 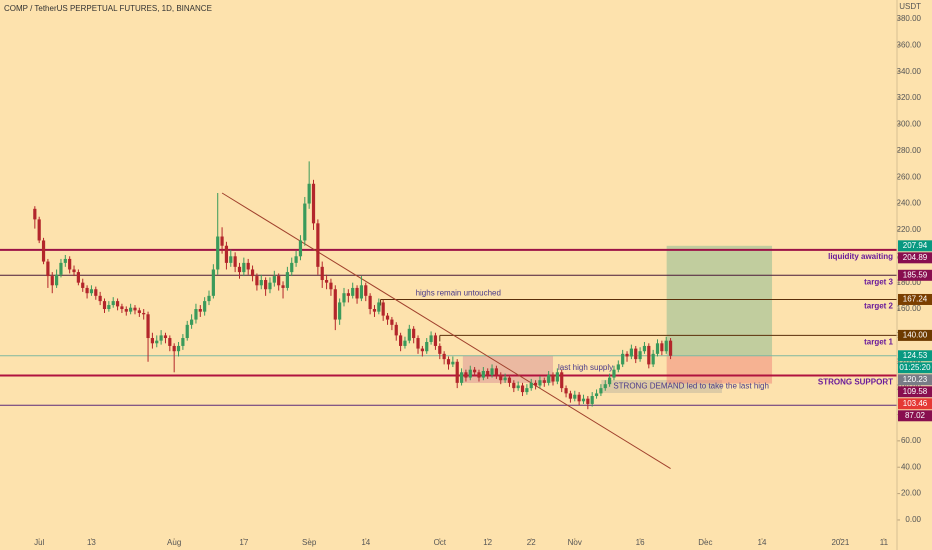 I want to click on price-badge: 120.23, so click(x=915, y=380).